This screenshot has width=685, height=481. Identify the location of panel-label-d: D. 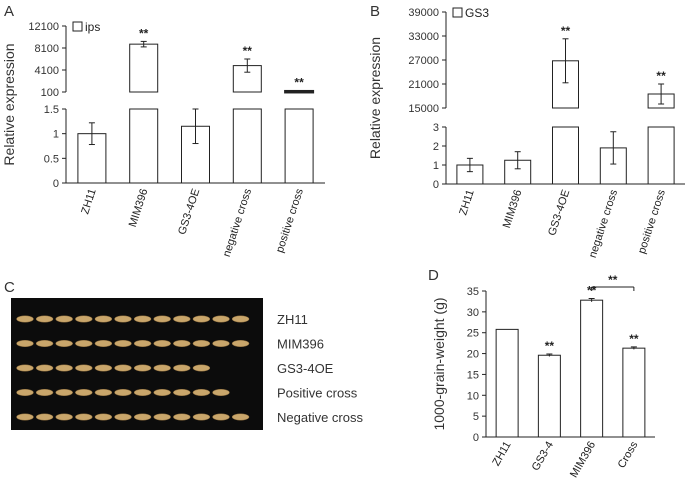
(433, 275).